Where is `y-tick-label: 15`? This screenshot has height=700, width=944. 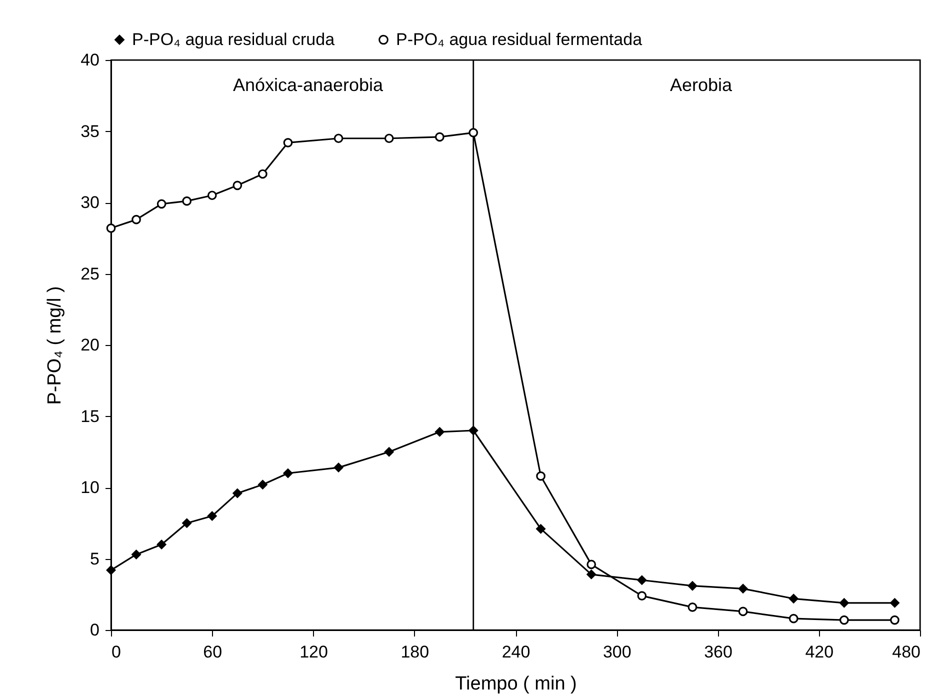
y-tick-label: 15 is located at coordinates (90, 416).